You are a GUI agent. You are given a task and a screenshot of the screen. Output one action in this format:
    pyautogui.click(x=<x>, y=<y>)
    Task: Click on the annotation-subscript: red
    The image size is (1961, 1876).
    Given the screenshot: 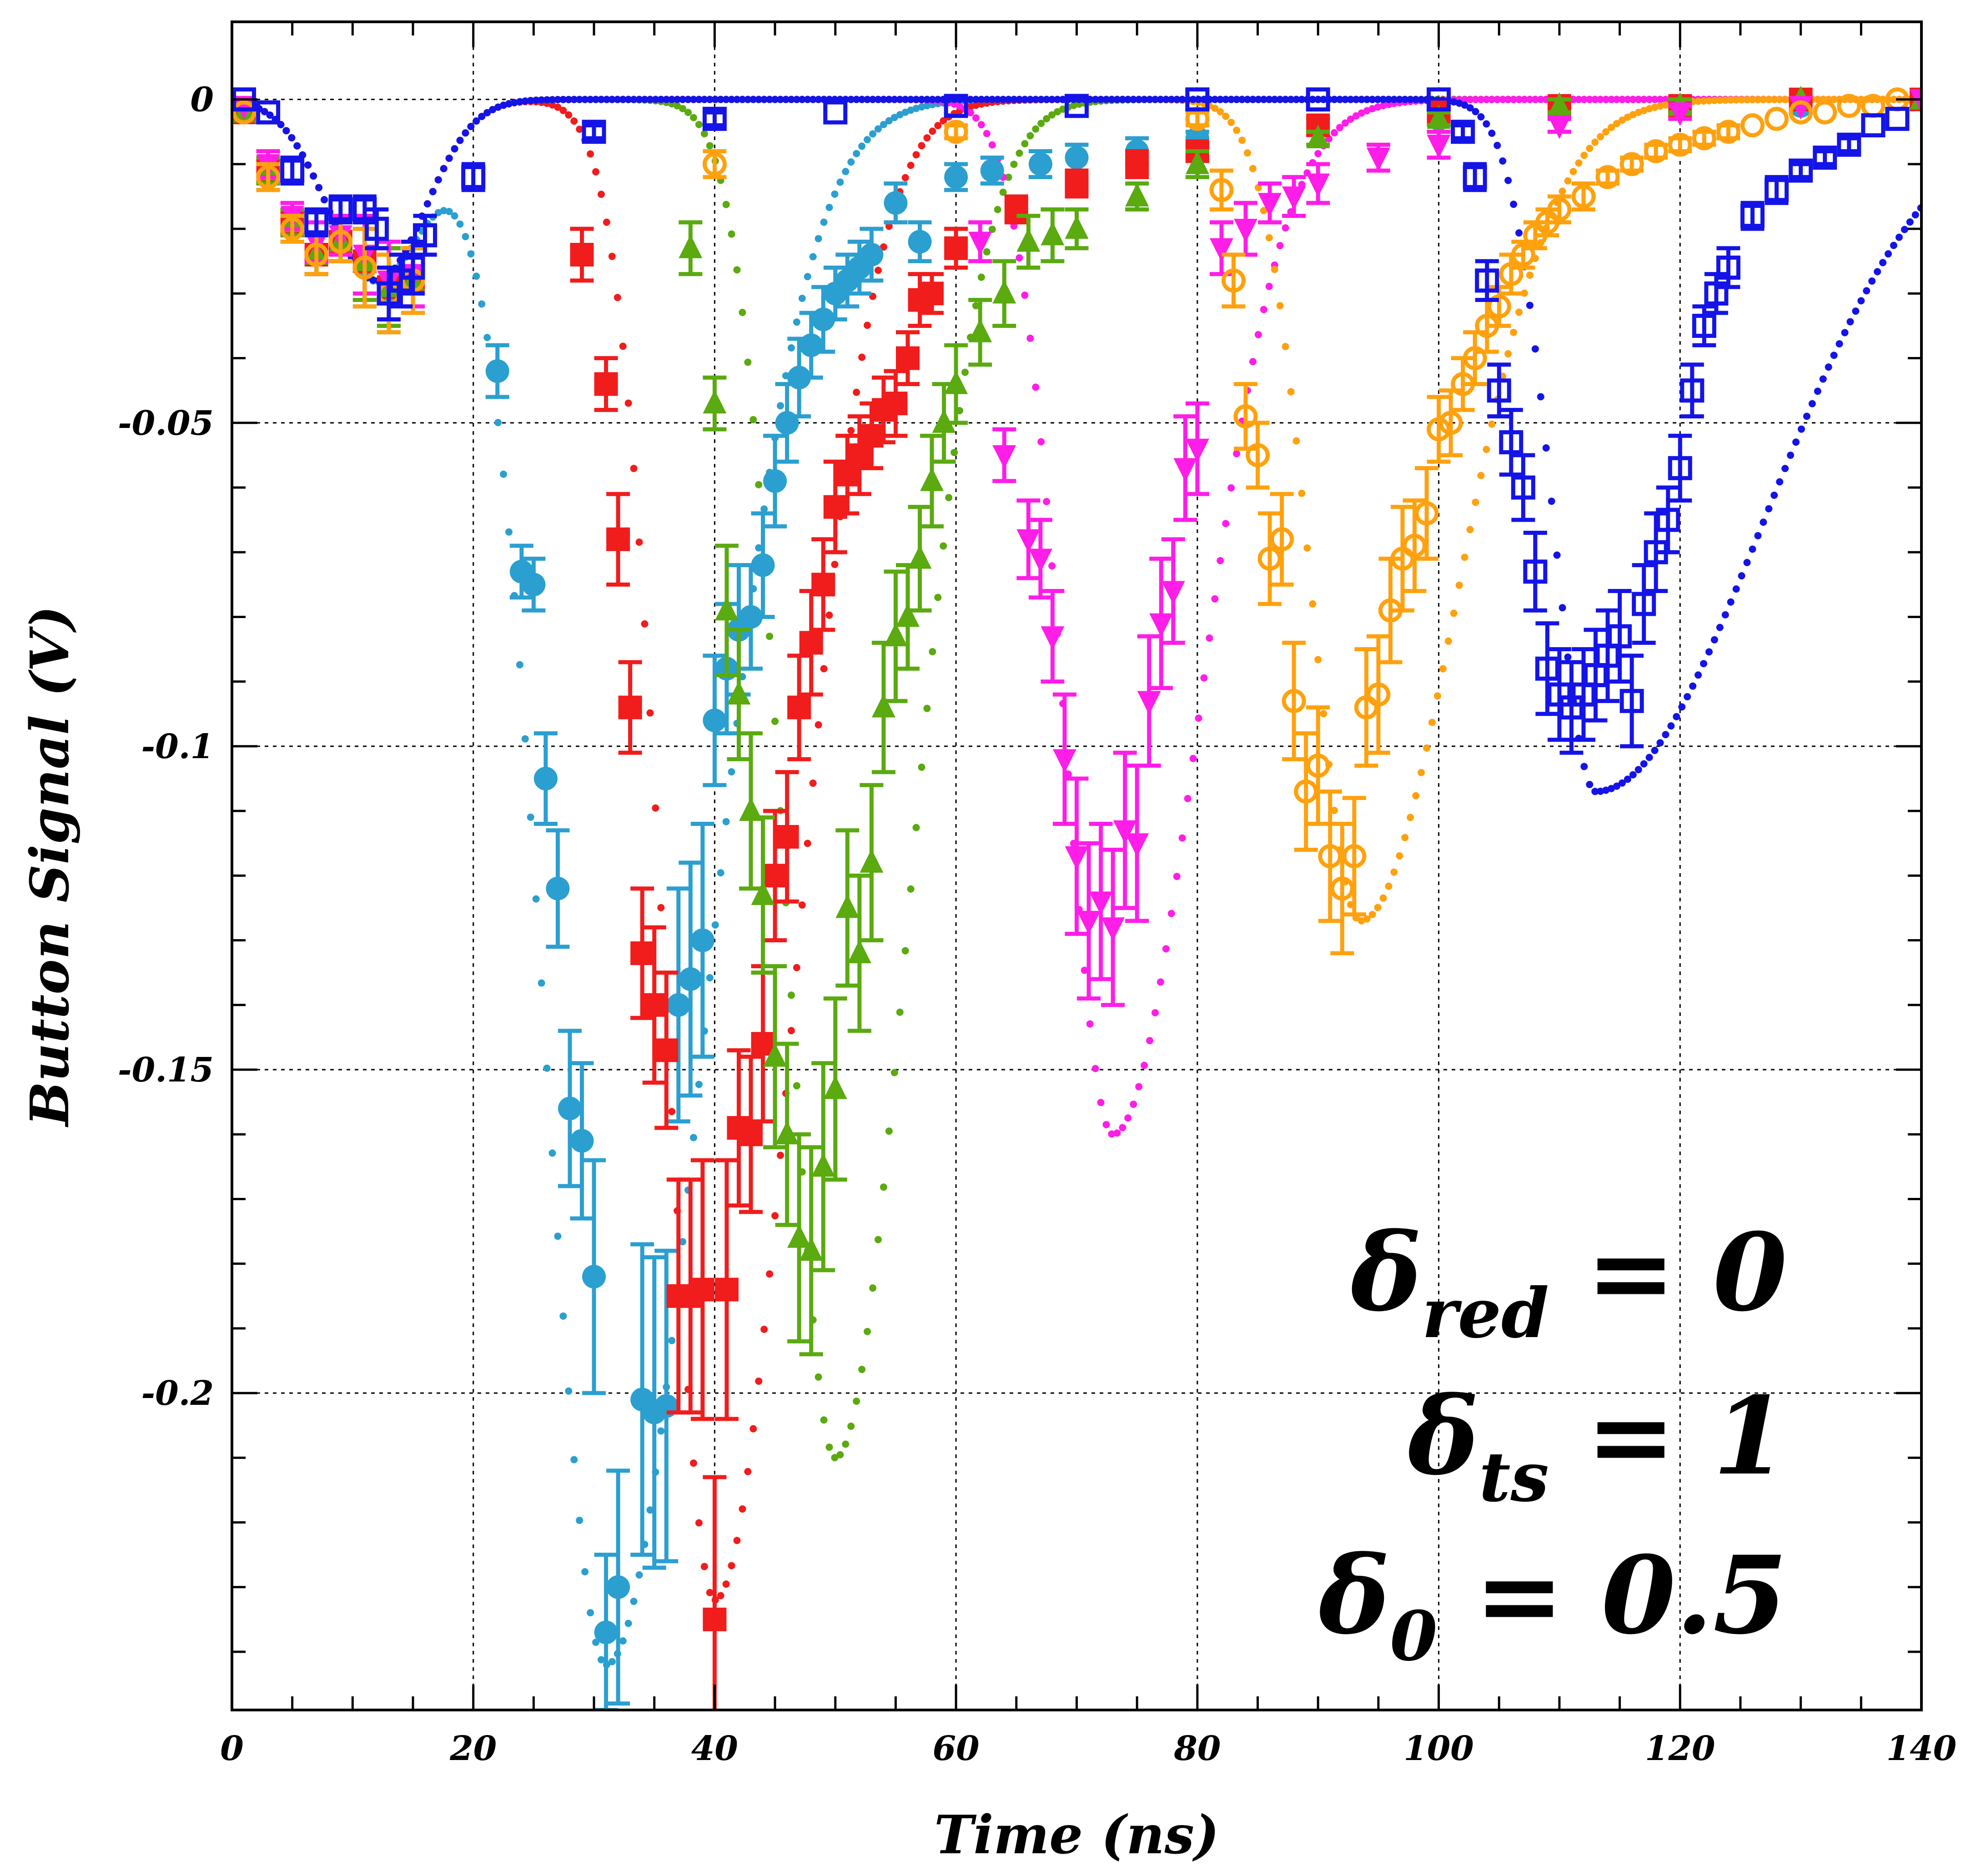 What is the action you would take?
    pyautogui.click(x=1485, y=1313)
    